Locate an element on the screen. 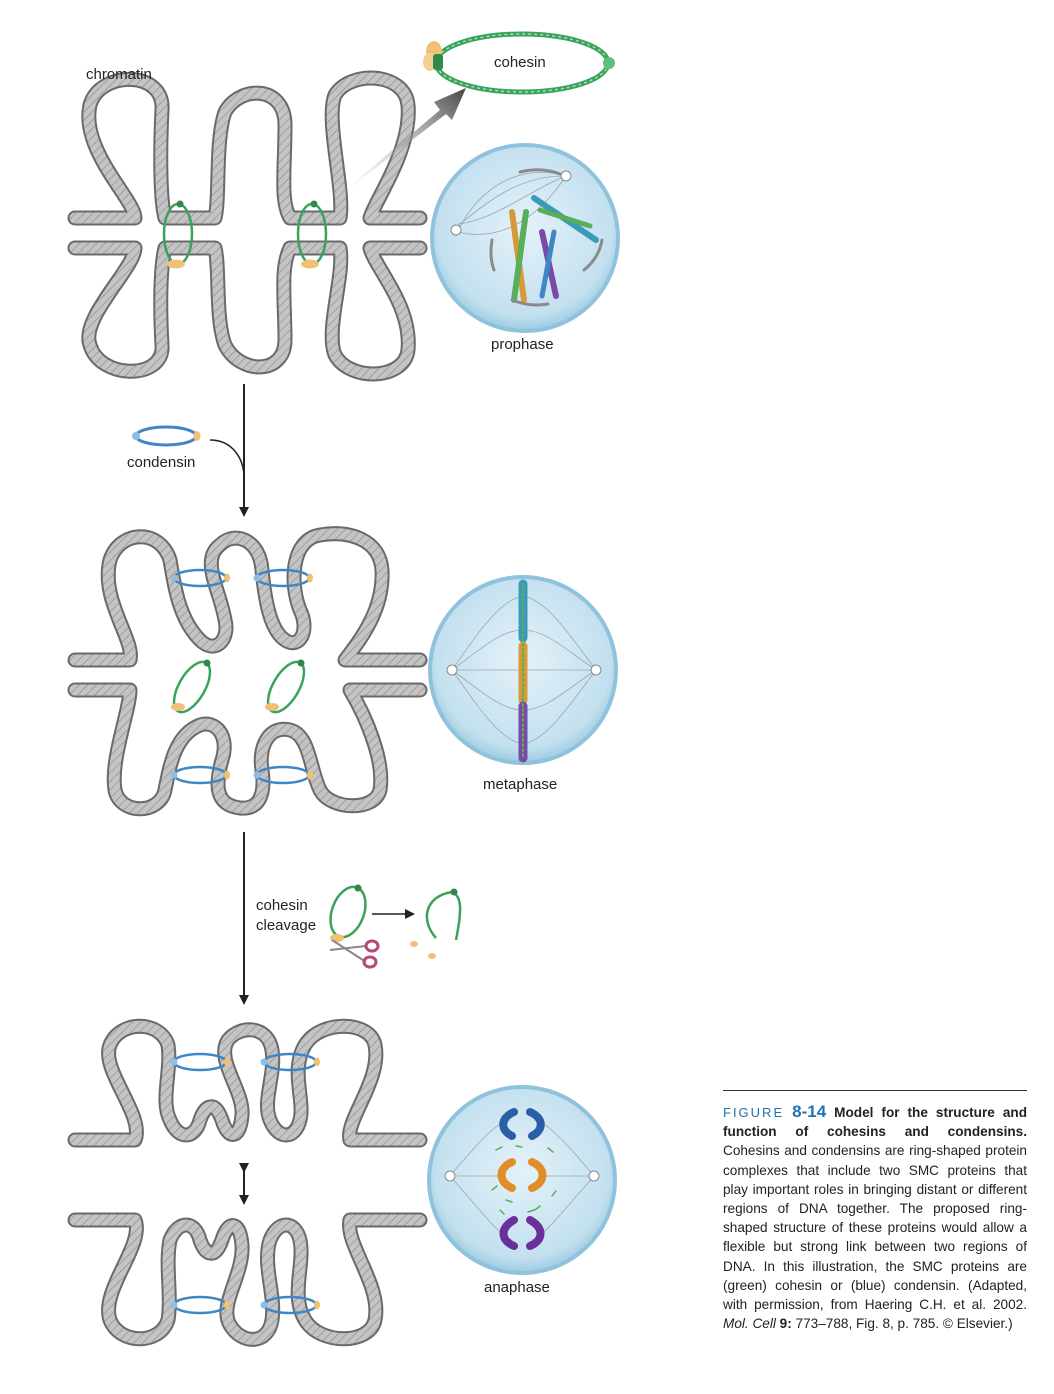 The width and height of the screenshot is (1054, 1394). caption-volume: 9: is located at coordinates (785, 1324).